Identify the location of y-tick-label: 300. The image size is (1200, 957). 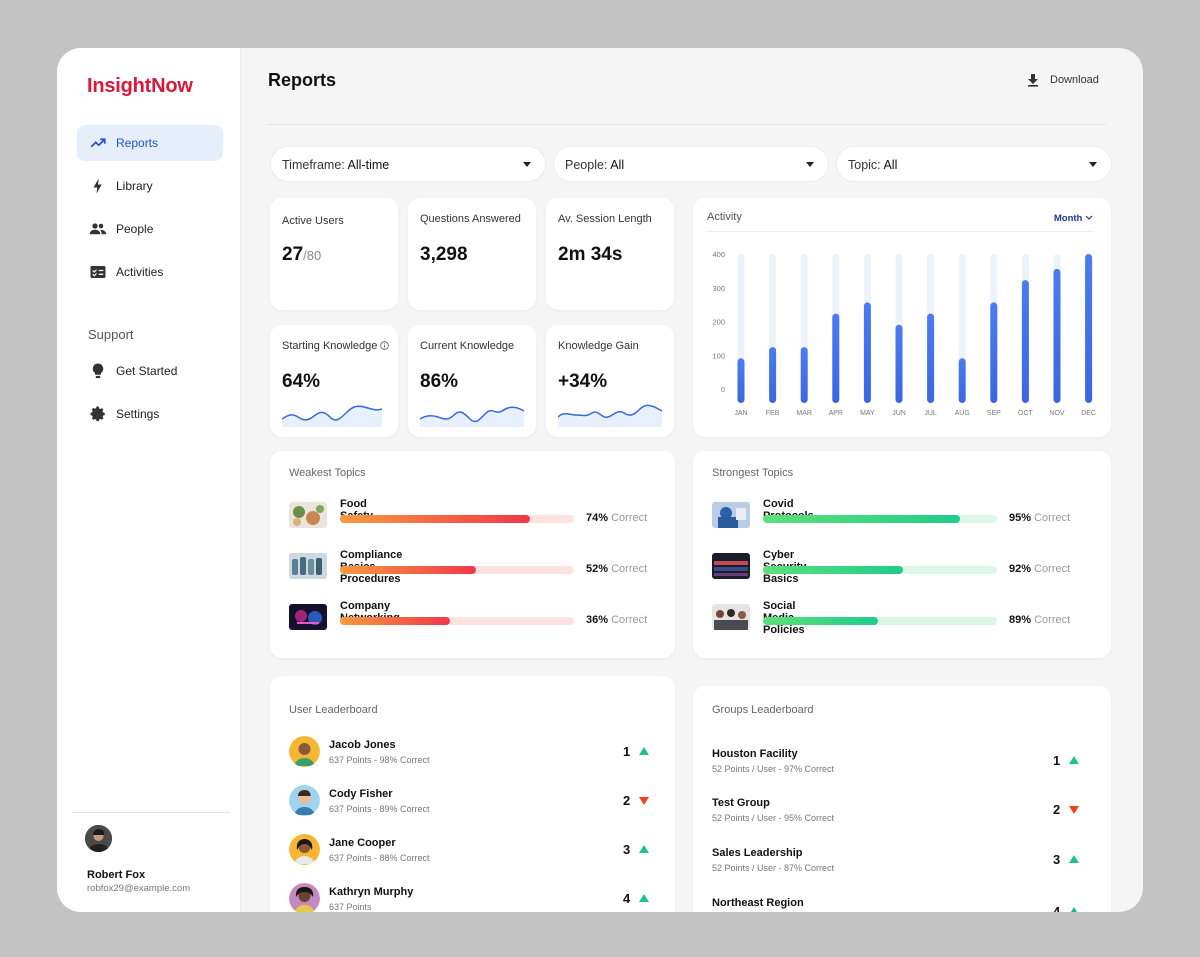
(718, 288).